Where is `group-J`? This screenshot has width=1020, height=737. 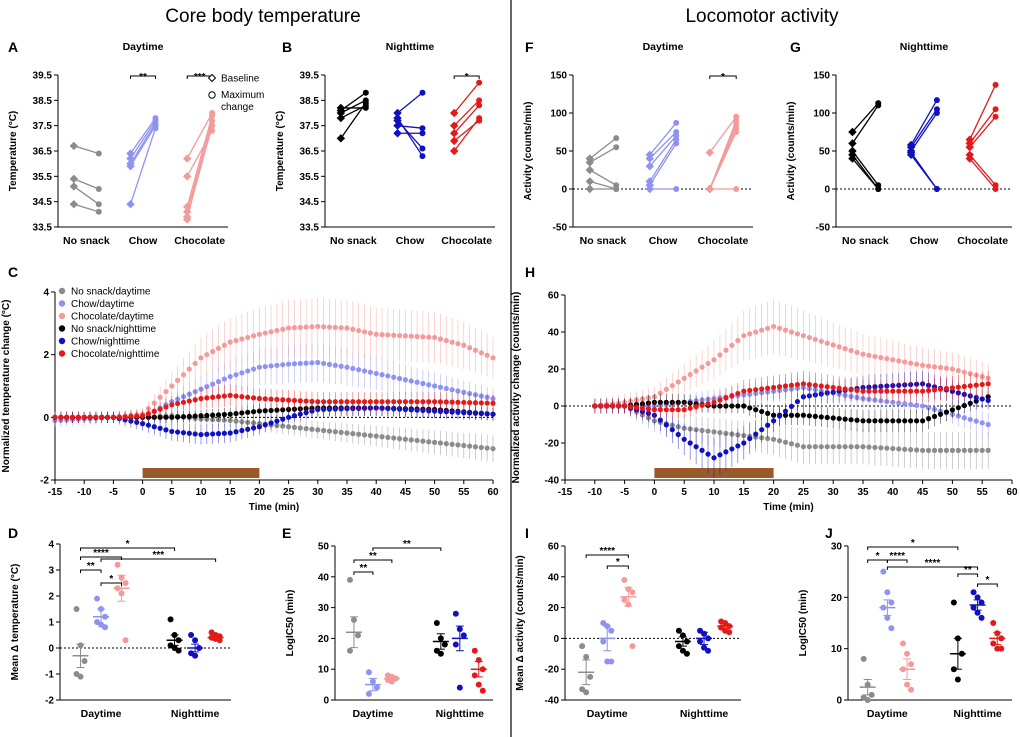 group-J is located at coordinates (997, 636).